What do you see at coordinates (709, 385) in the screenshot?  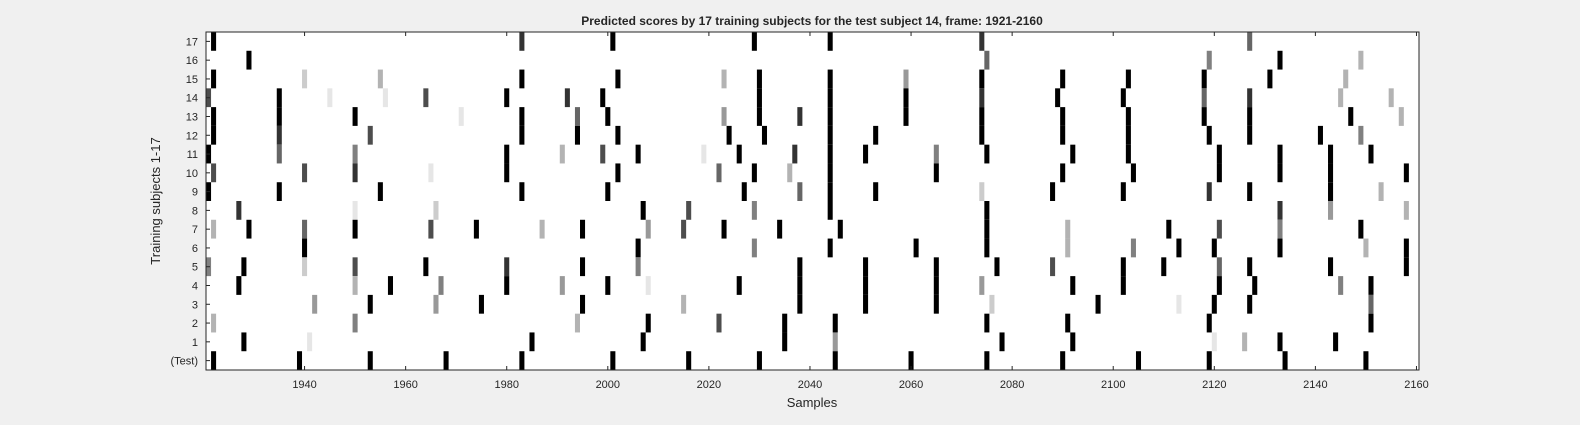 I see `x-tick-label: 2020` at bounding box center [709, 385].